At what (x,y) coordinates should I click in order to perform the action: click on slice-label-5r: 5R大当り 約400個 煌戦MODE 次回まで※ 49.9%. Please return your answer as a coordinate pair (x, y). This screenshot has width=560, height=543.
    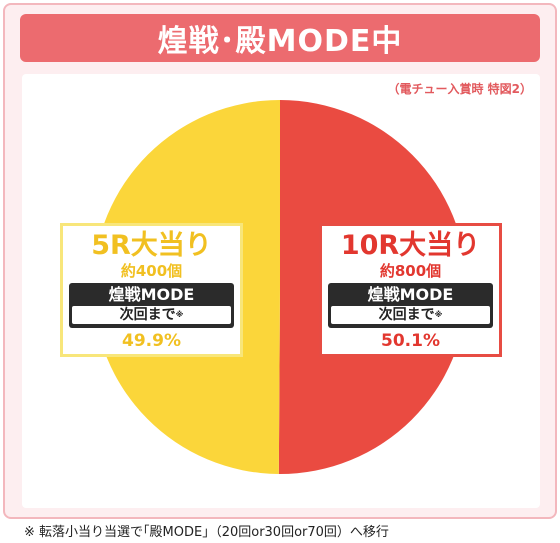
    Looking at the image, I should click on (151, 290).